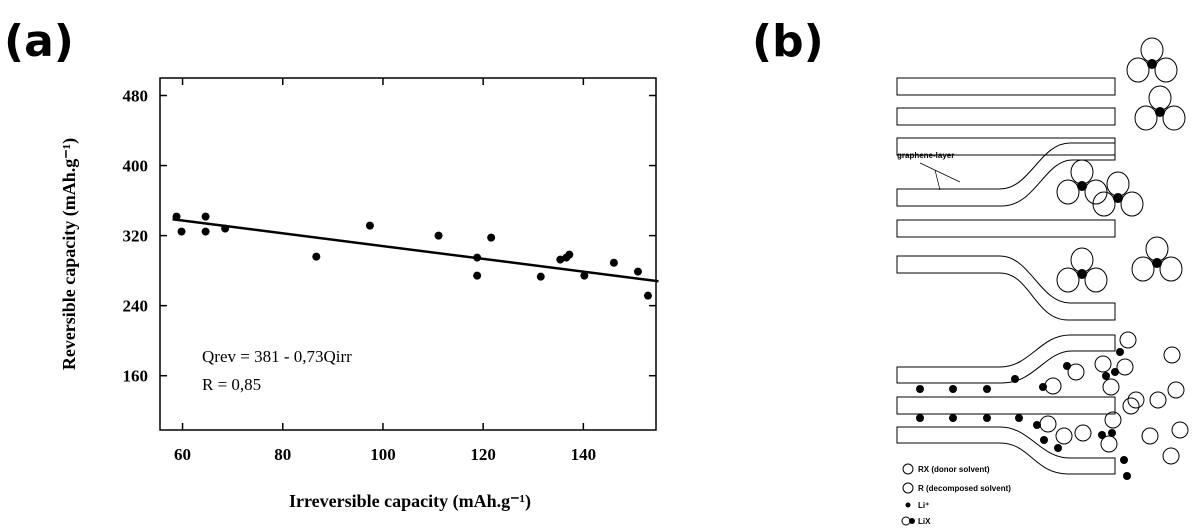 The image size is (1195, 529). What do you see at coordinates (231, 384) in the screenshot?
I see `correlation: R = 0,85` at bounding box center [231, 384].